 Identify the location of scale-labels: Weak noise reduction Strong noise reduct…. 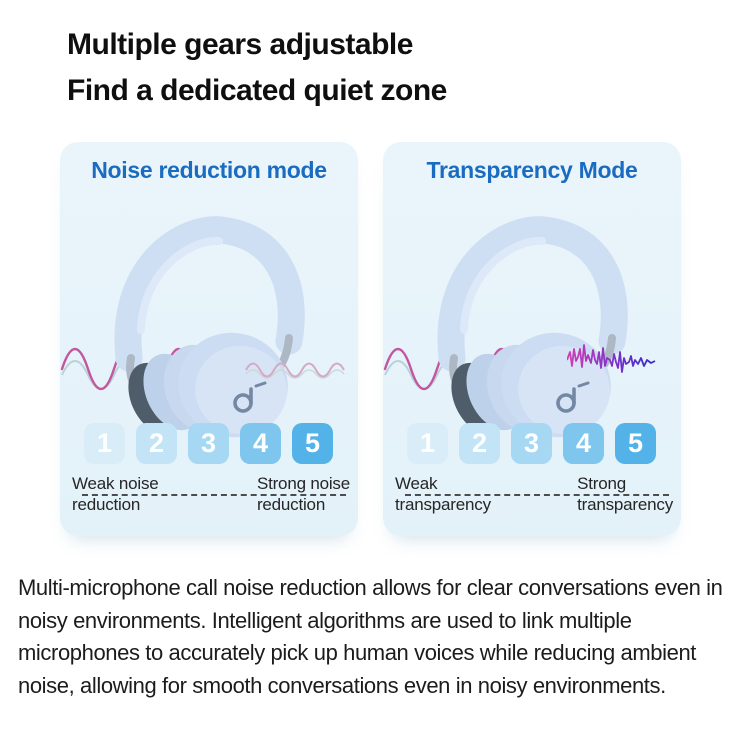
(211, 496).